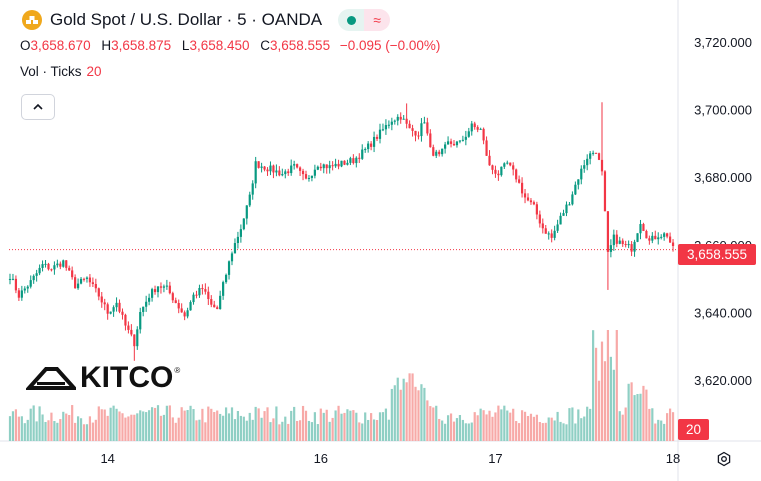 Image resolution: width=761 pixels, height=481 pixels. I want to click on chart-settings-button, so click(724, 459).